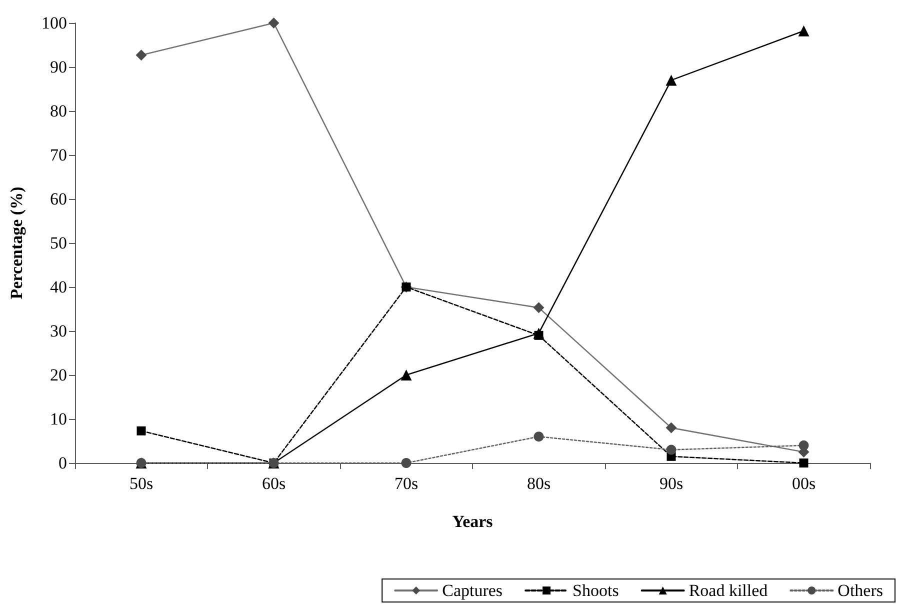 Image resolution: width=905 pixels, height=608 pixels. Describe the element at coordinates (58, 287) in the screenshot. I see `y-tick-label: 40` at that location.